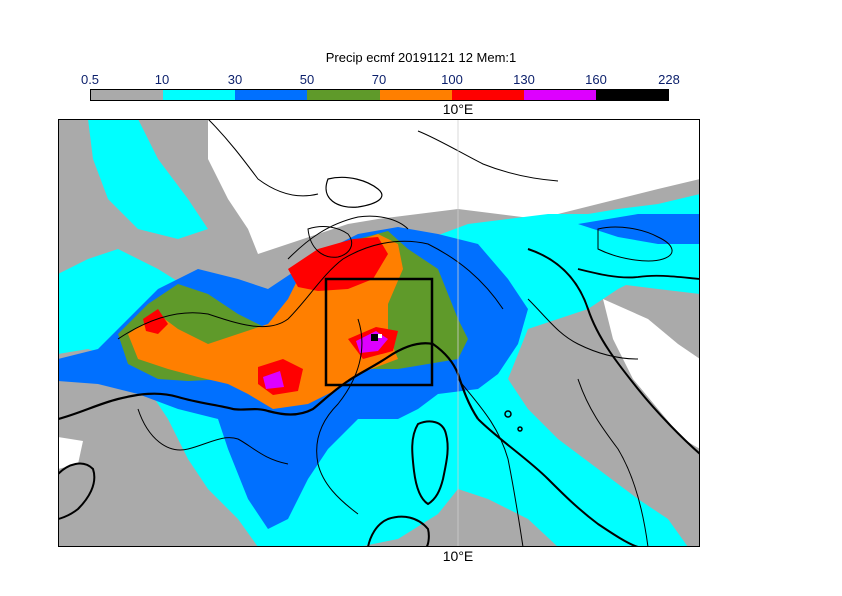  Describe the element at coordinates (307, 79) in the screenshot. I see `colorbar-label: 50` at that location.